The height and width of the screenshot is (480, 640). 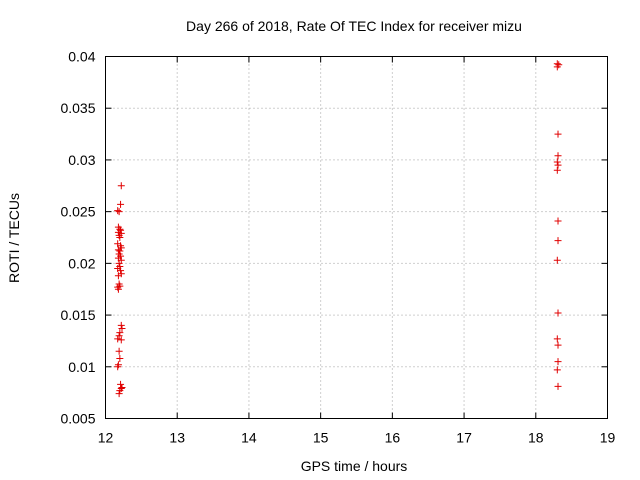 What do you see at coordinates (77, 108) in the screenshot?
I see `y-tick-label: 0.035` at bounding box center [77, 108].